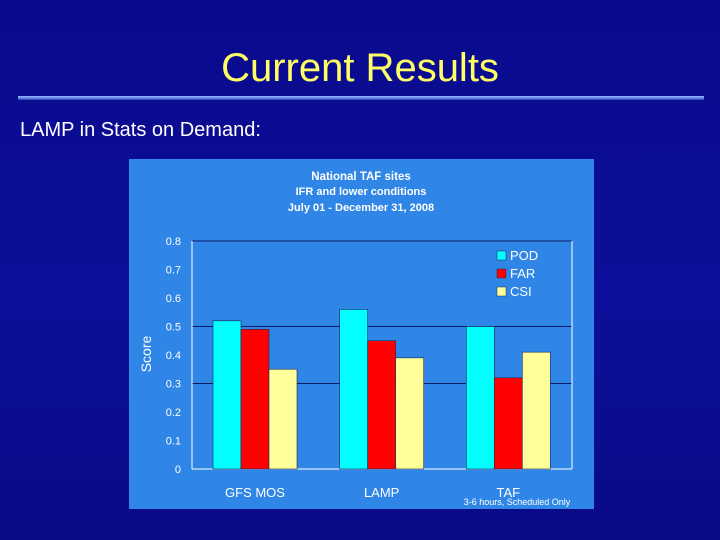  What do you see at coordinates (522, 273) in the screenshot?
I see `legend-label-far: FAR` at bounding box center [522, 273].